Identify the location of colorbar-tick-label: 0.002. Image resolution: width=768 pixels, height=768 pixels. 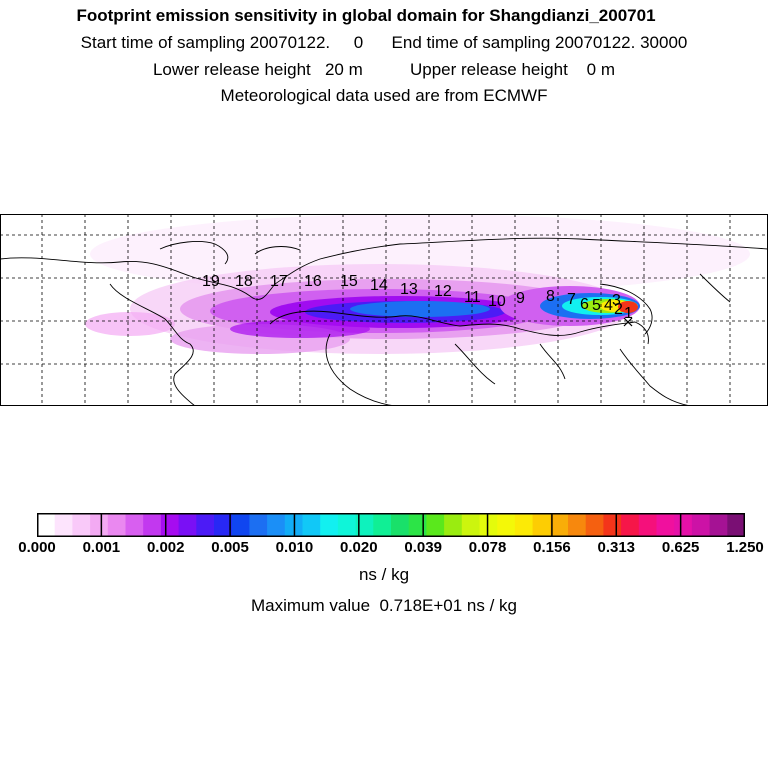
(165, 547).